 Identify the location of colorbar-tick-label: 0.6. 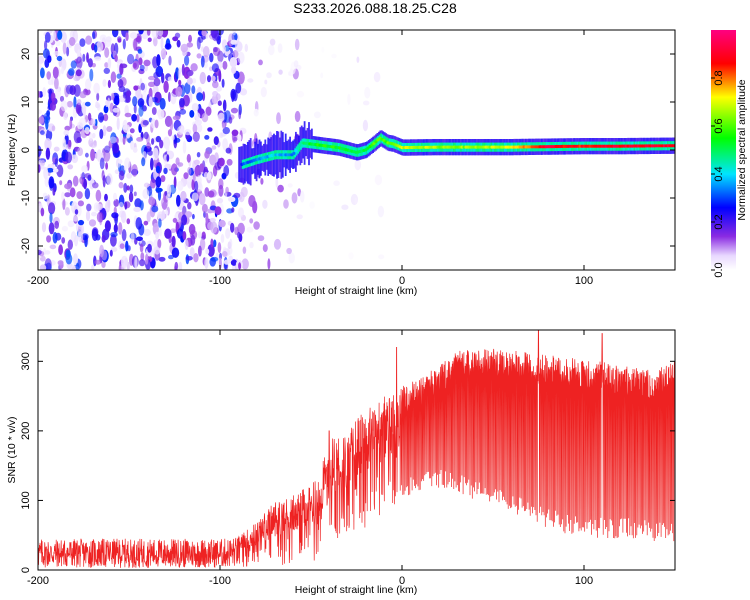
(719, 125).